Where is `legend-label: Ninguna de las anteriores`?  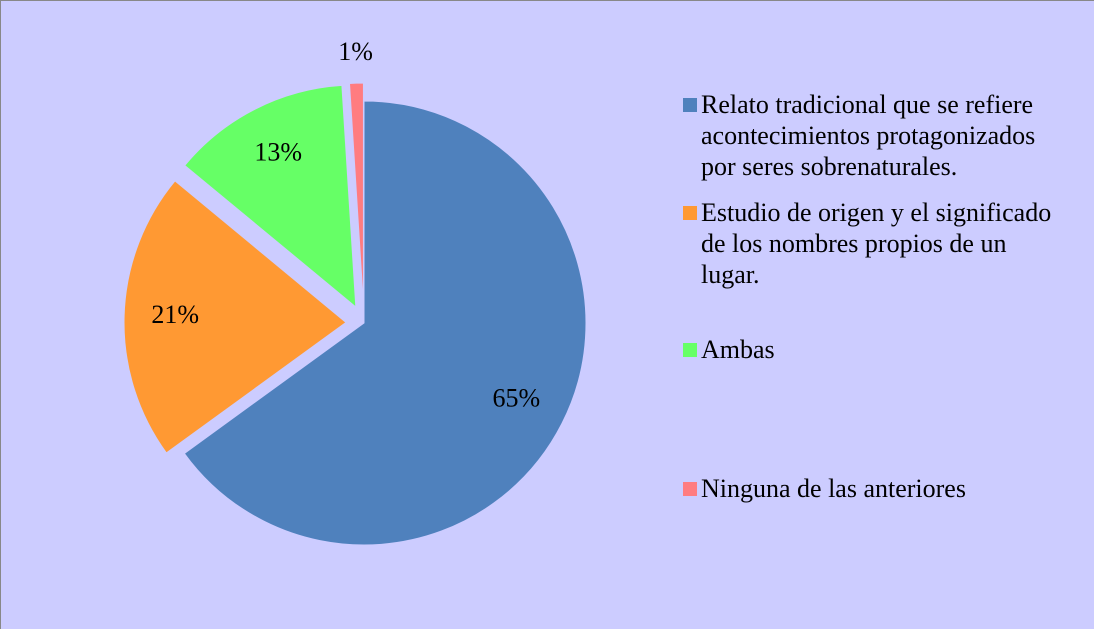
legend-label: Ninguna de las anteriores is located at coordinates (833, 488).